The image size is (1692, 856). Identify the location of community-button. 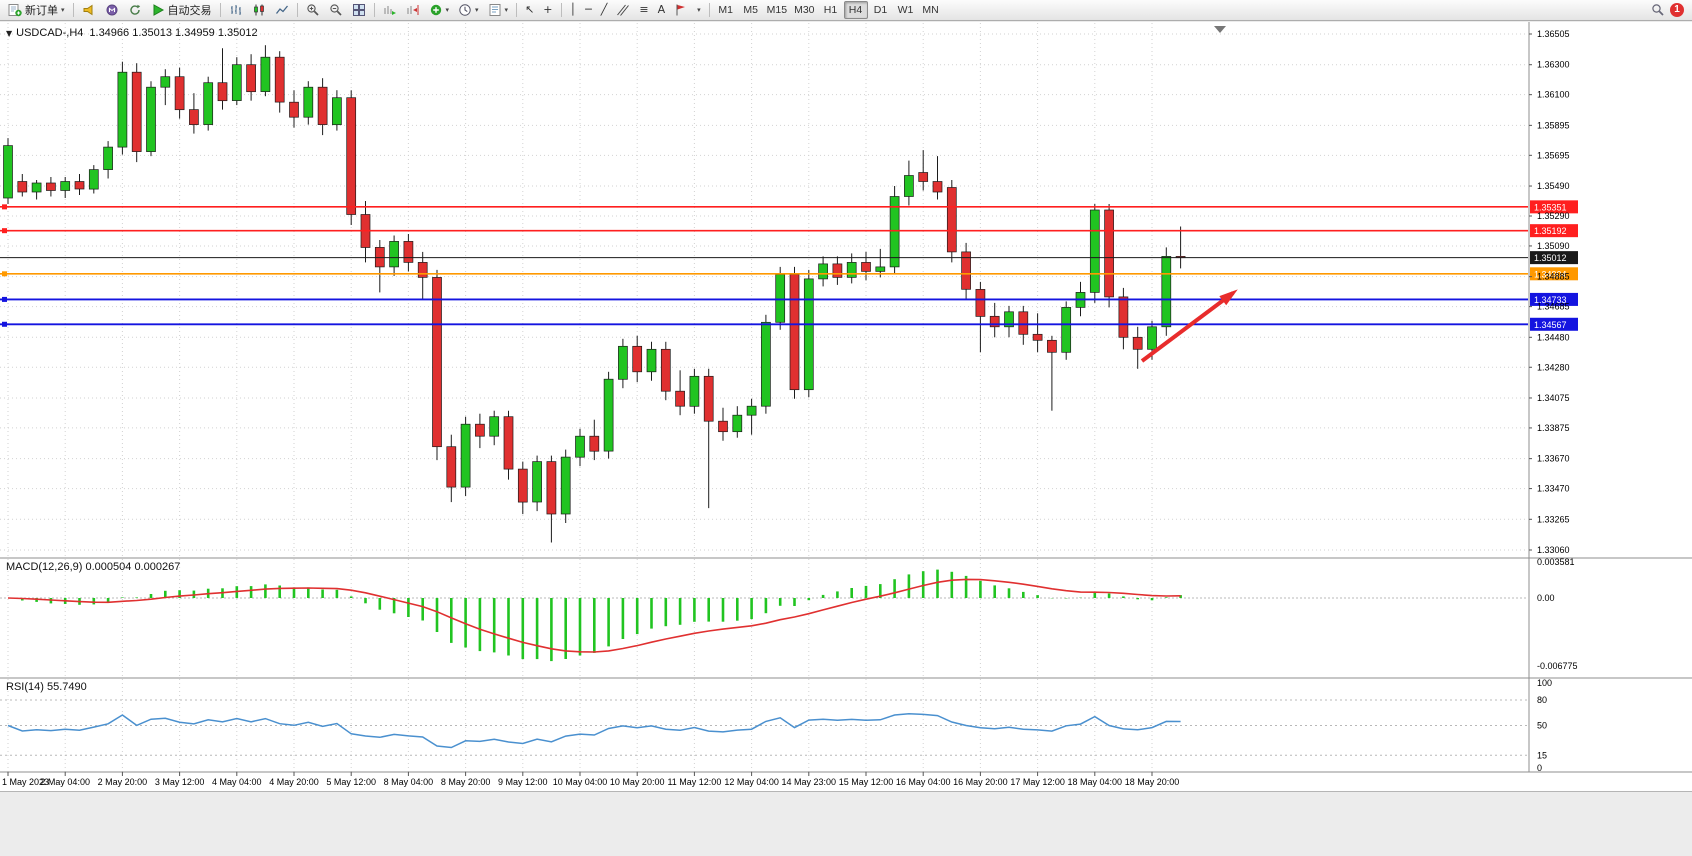
(112, 10).